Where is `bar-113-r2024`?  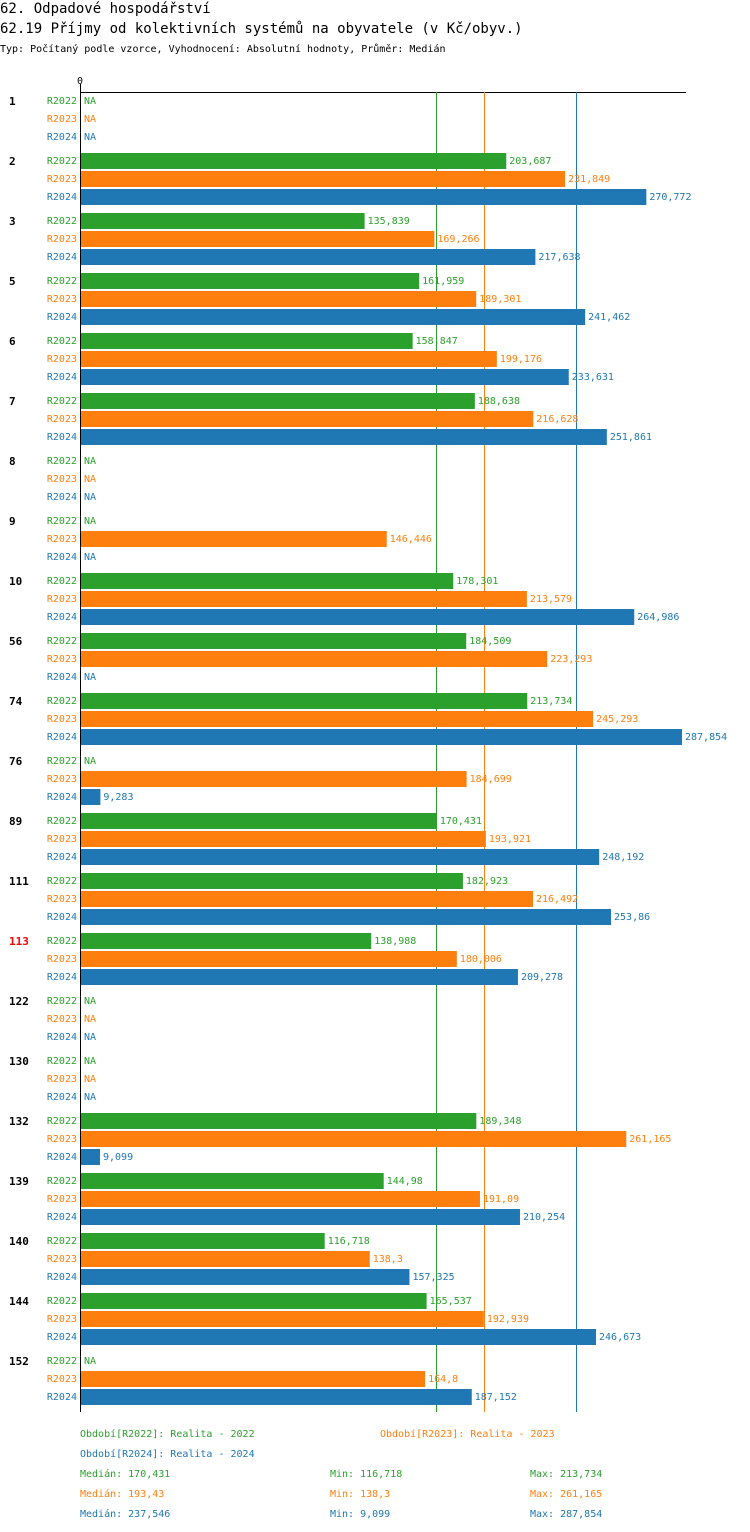 bar-113-r2024 is located at coordinates (299, 977).